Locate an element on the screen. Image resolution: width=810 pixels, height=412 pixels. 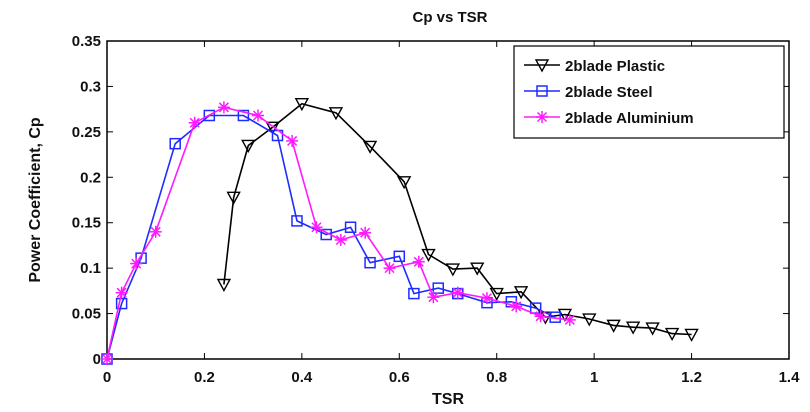
y-tick-label: 0.2 is located at coordinates (90, 177).